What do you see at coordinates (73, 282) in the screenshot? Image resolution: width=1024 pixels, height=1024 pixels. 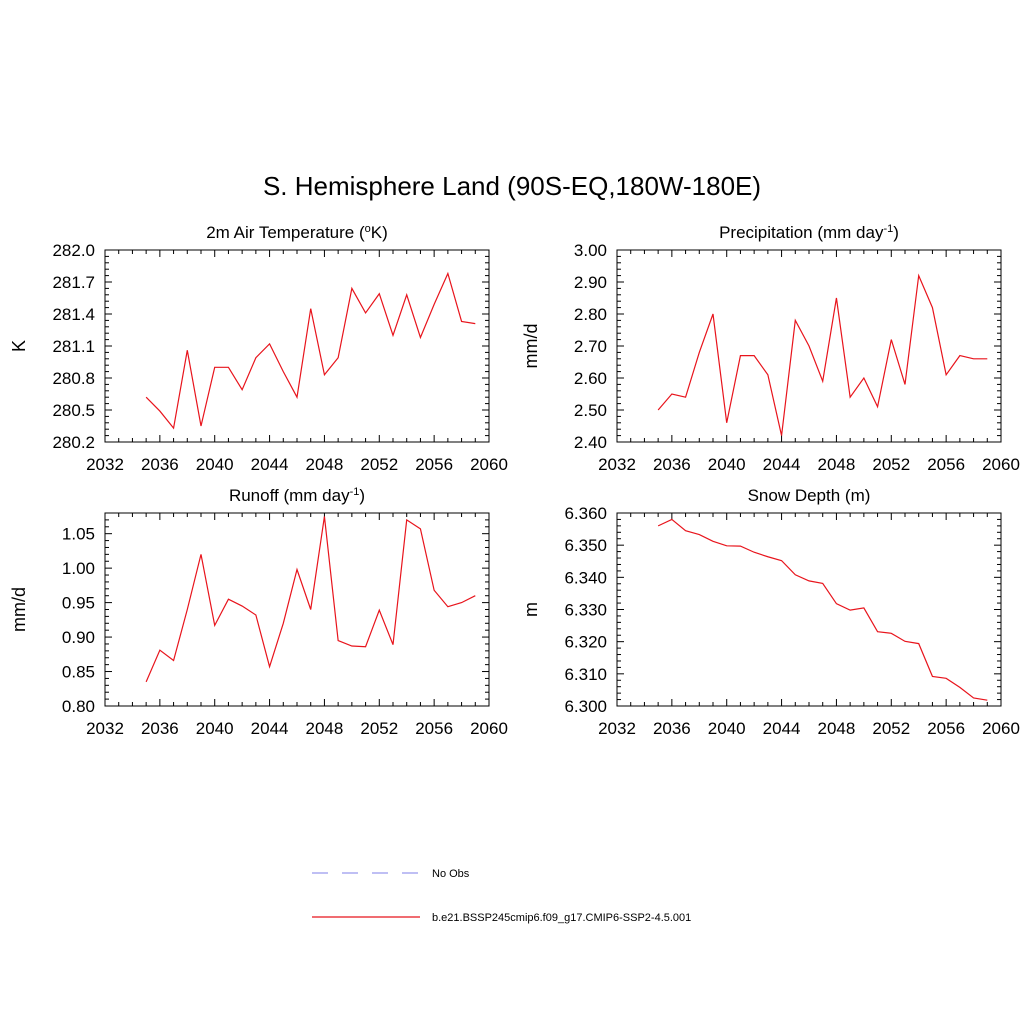 I see `y-tick-label: 281.7` at bounding box center [73, 282].